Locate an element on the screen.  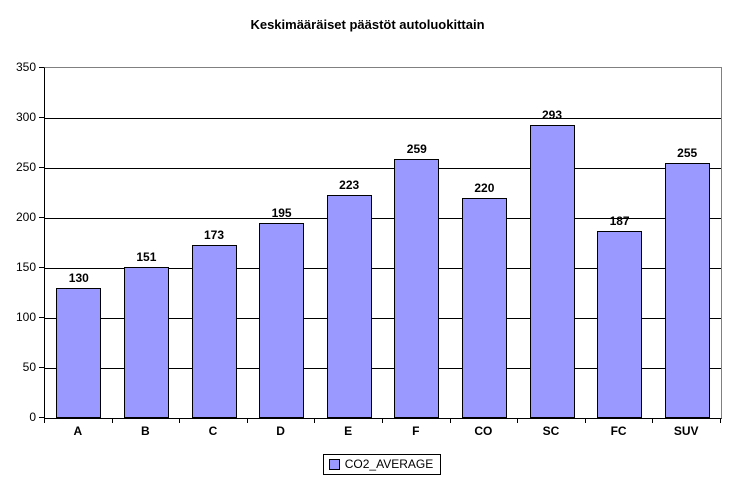
bar-f is located at coordinates (417, 288).